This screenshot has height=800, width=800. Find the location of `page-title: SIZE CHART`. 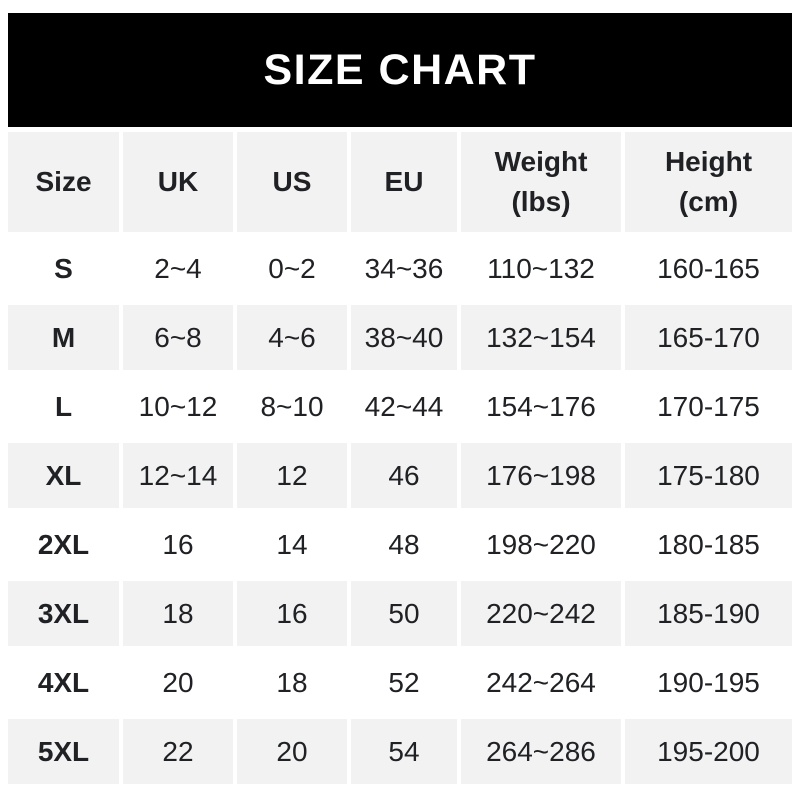

page-title: SIZE CHART is located at coordinates (400, 69).